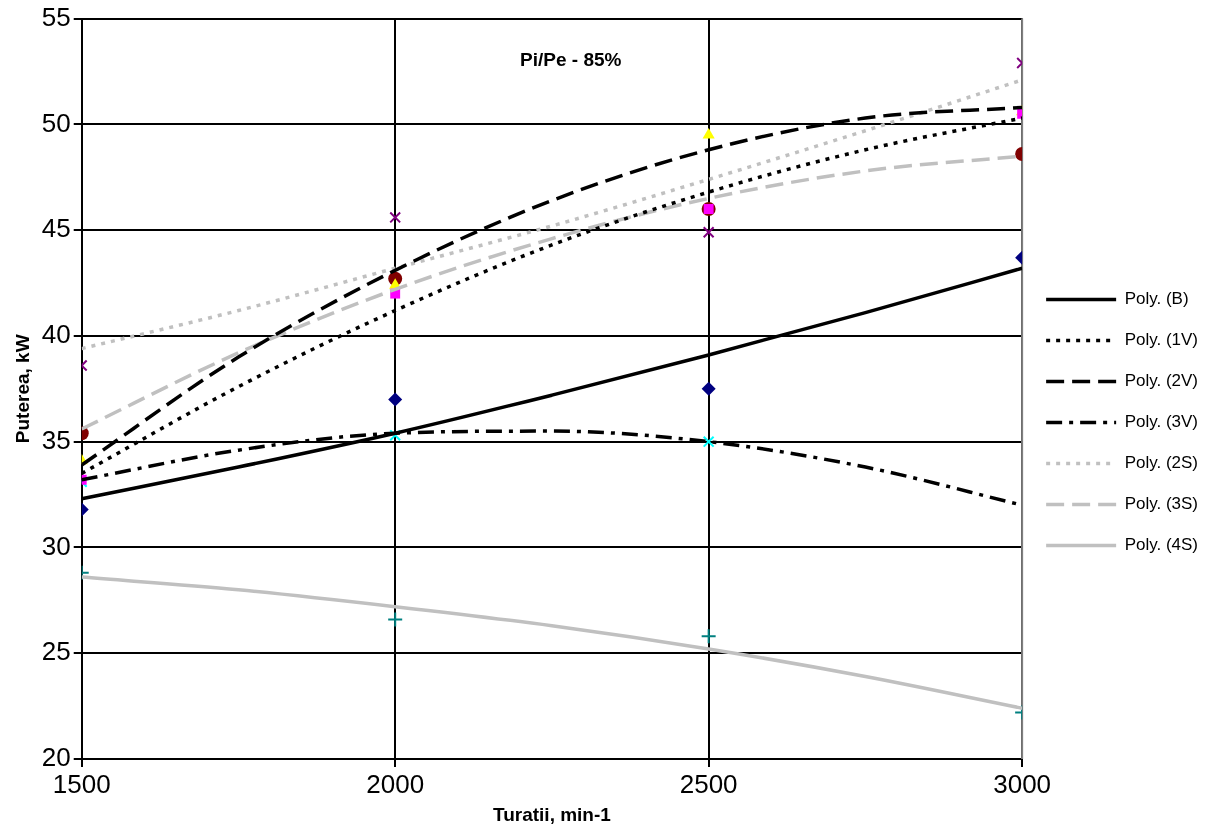 The width and height of the screenshot is (1218, 831). What do you see at coordinates (1161, 545) in the screenshot?
I see `legend-label: Poly. (4S)` at bounding box center [1161, 545].